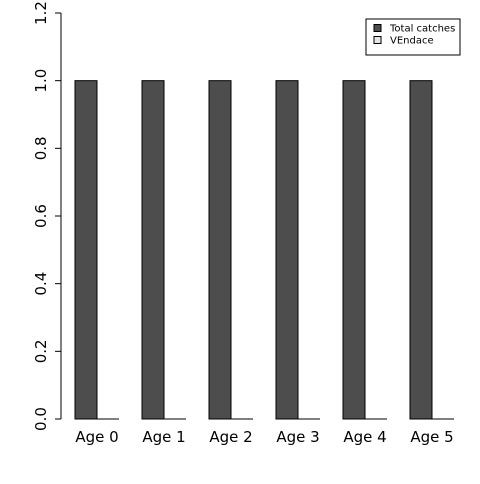 The width and height of the screenshot is (480, 484). Describe the element at coordinates (163, 437) in the screenshot. I see `x-tick-label: Age 1` at that location.